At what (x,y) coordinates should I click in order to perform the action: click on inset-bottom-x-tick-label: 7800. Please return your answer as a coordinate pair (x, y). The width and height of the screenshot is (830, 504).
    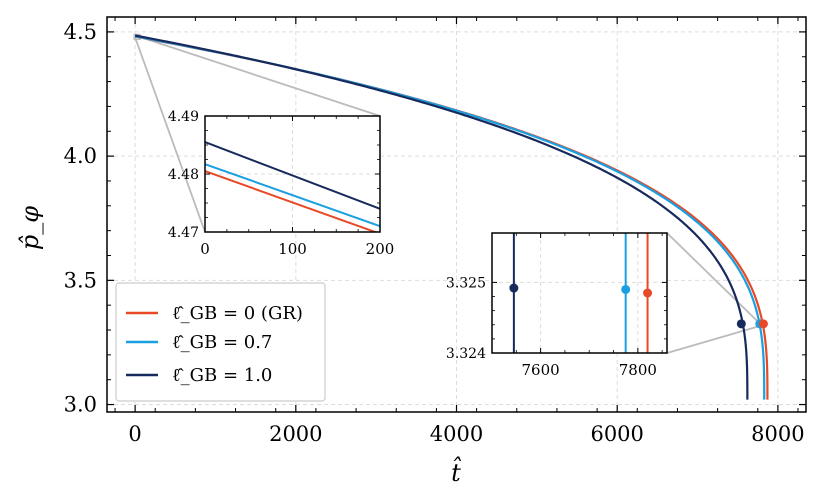
    Looking at the image, I should click on (638, 370).